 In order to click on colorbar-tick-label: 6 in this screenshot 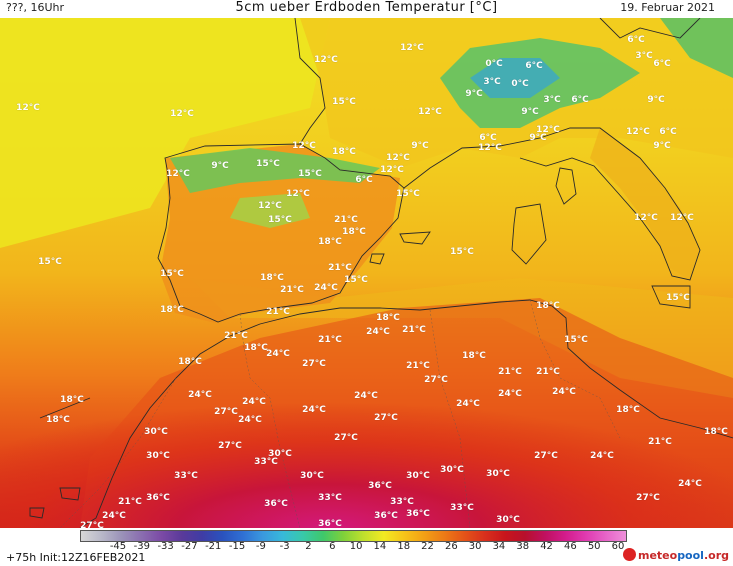, I will do `click(332, 546)`.